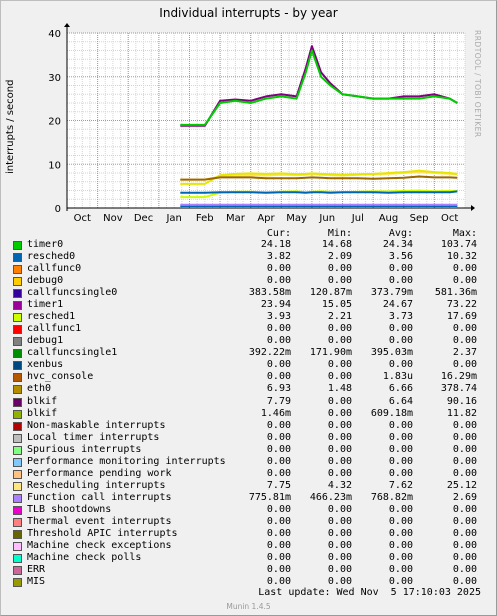  Describe the element at coordinates (339, 485) in the screenshot. I see `legend-value-min: 4.32` at that location.